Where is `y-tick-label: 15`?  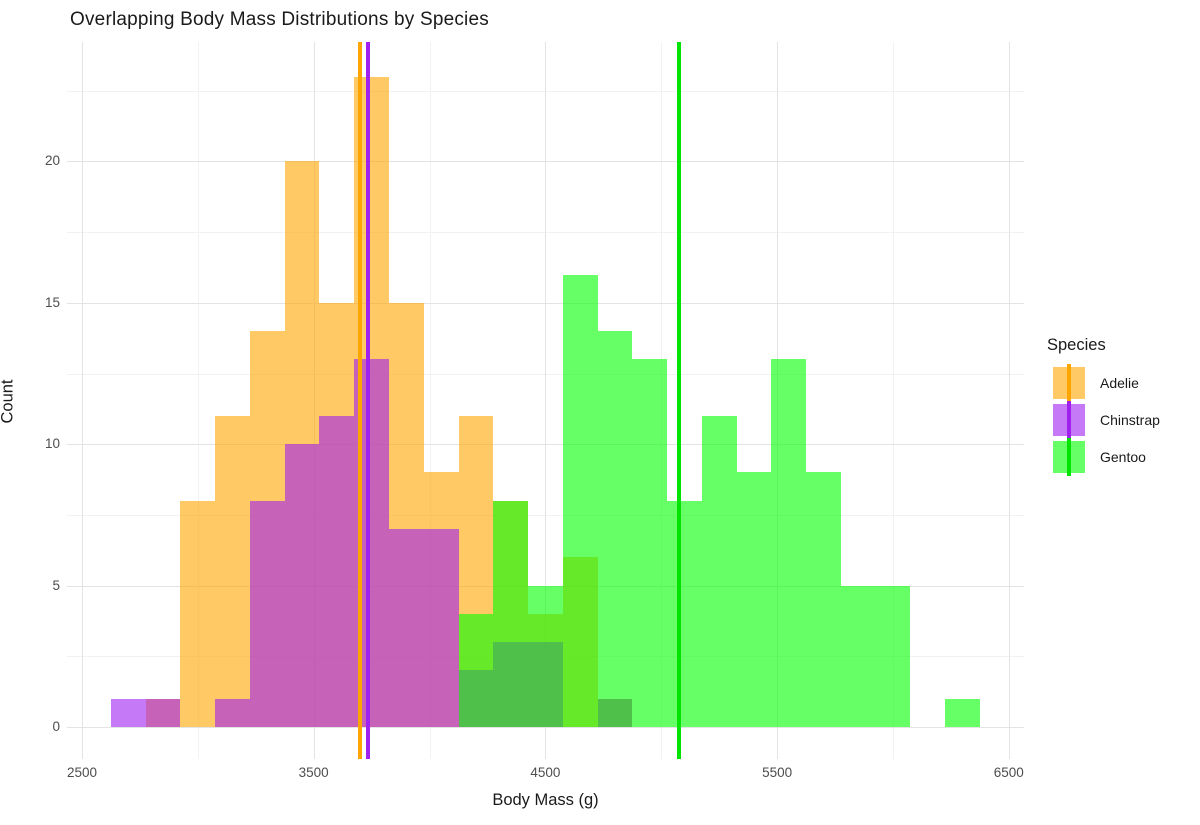 y-tick-label: 15 is located at coordinates (52, 302).